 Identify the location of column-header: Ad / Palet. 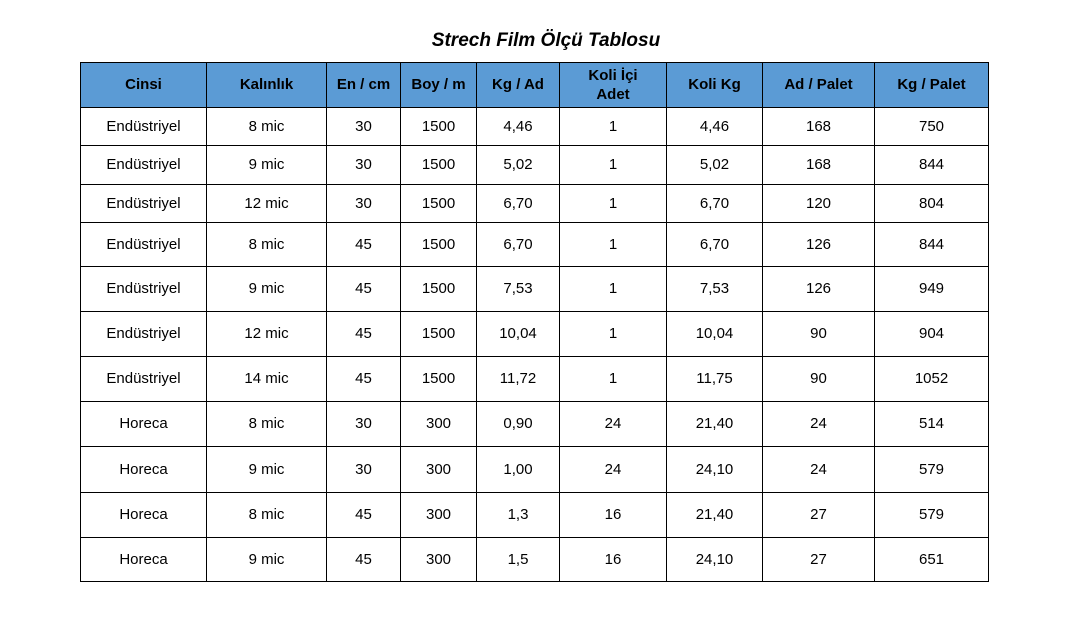
(818, 85).